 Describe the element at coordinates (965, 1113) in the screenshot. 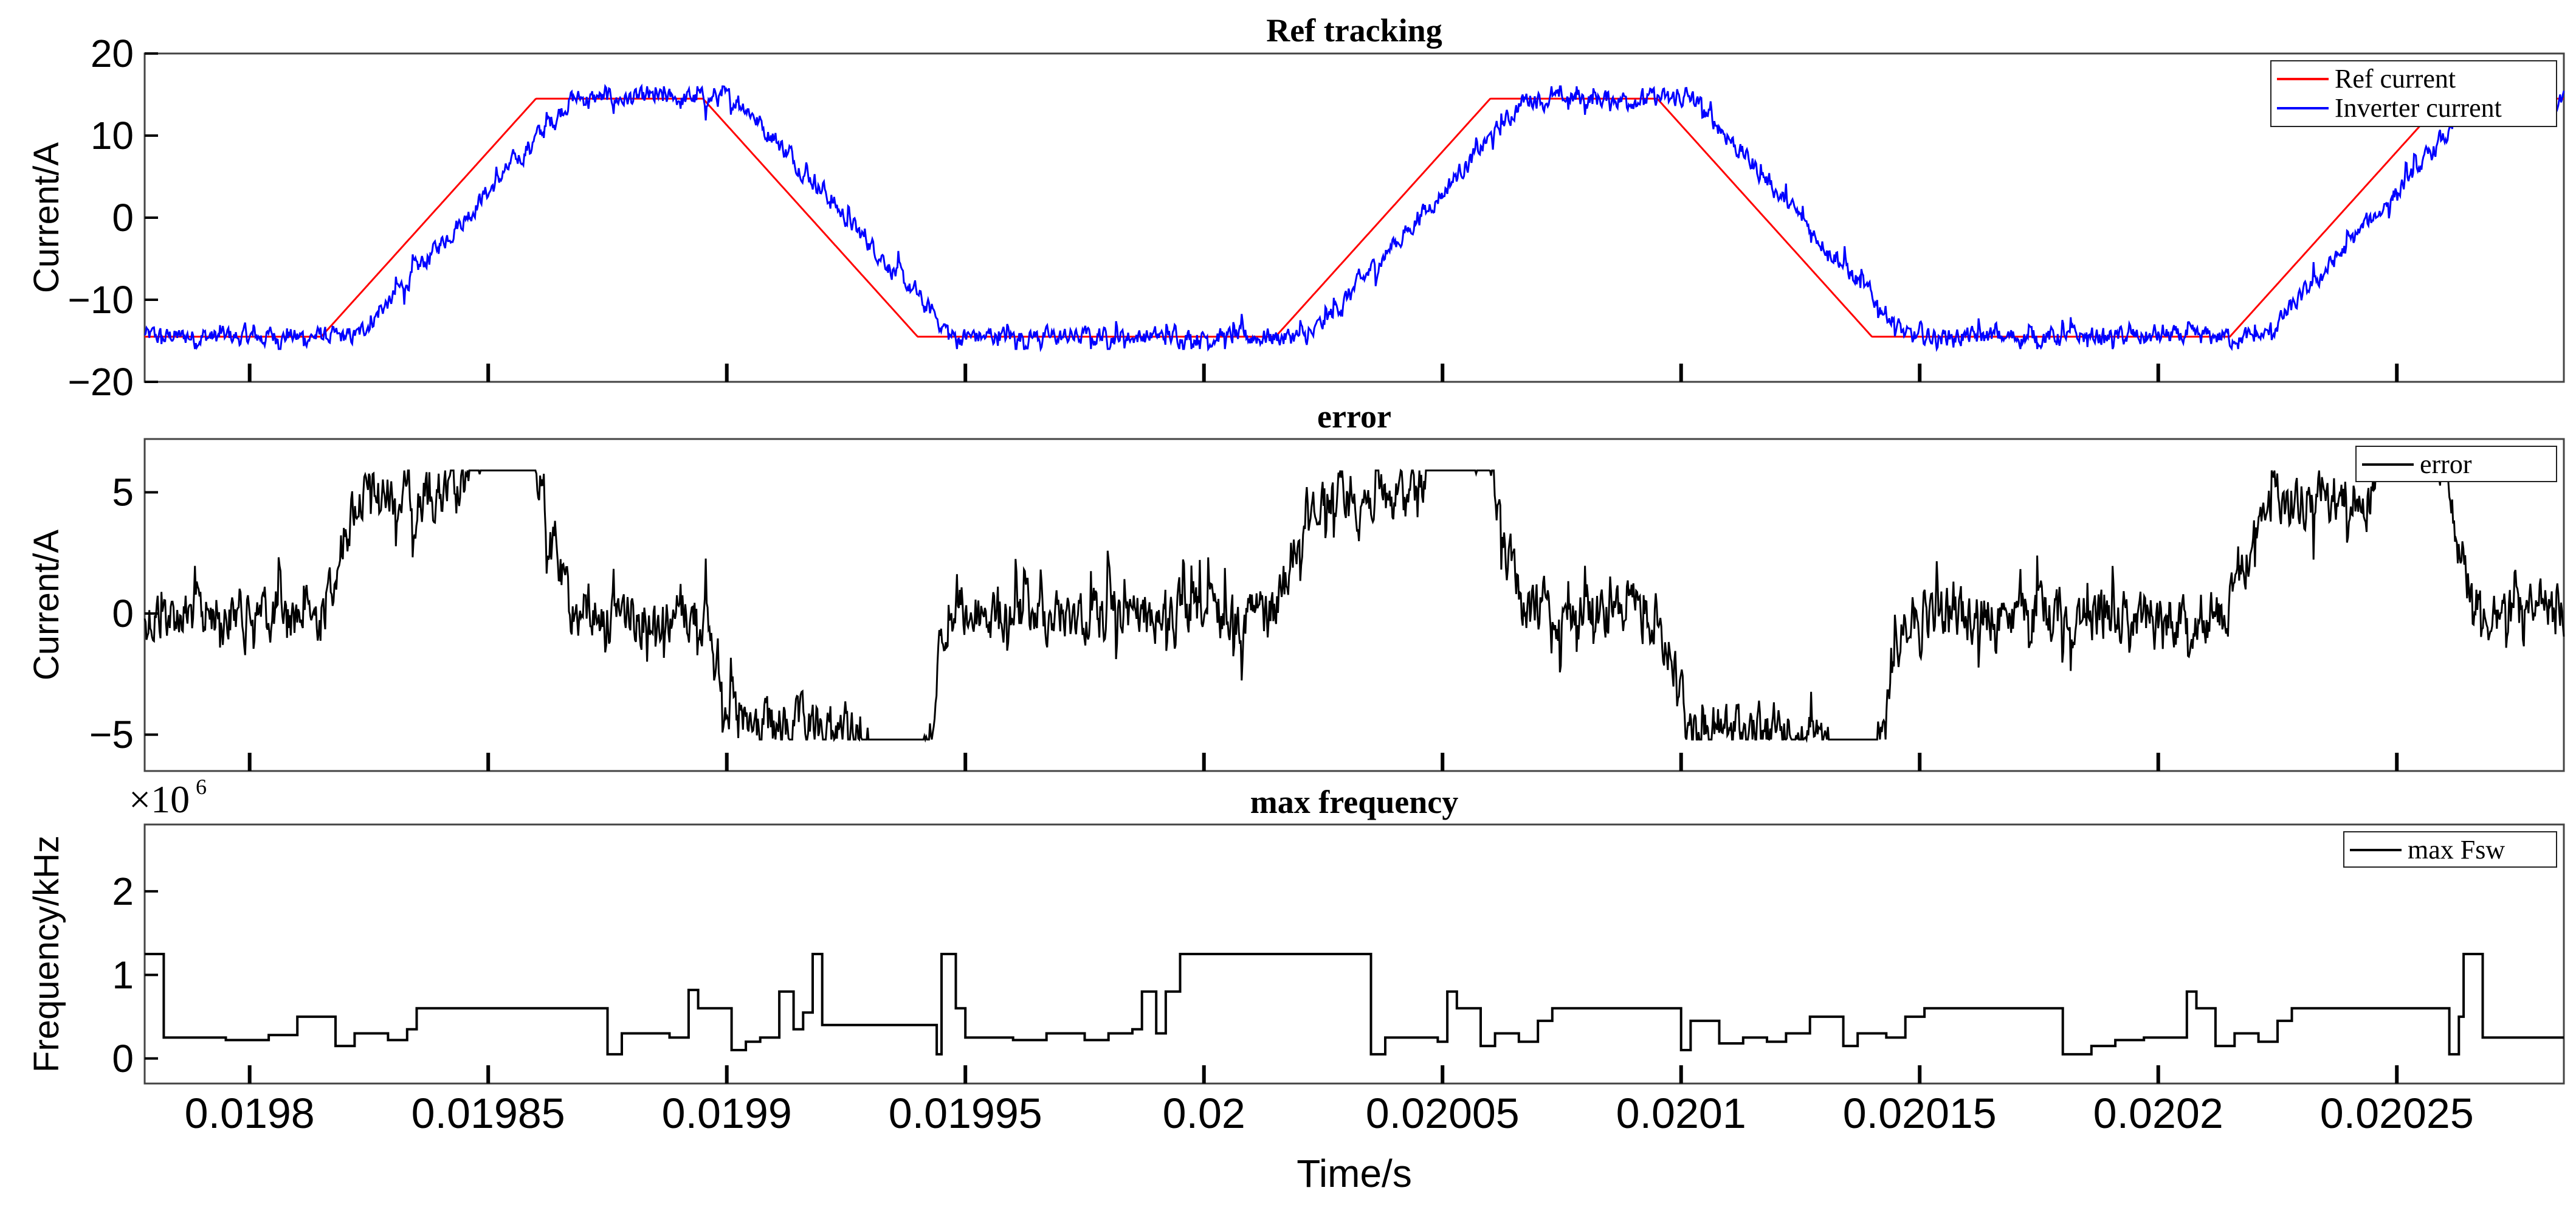

I see `x-tick-label: 0.01995` at that location.